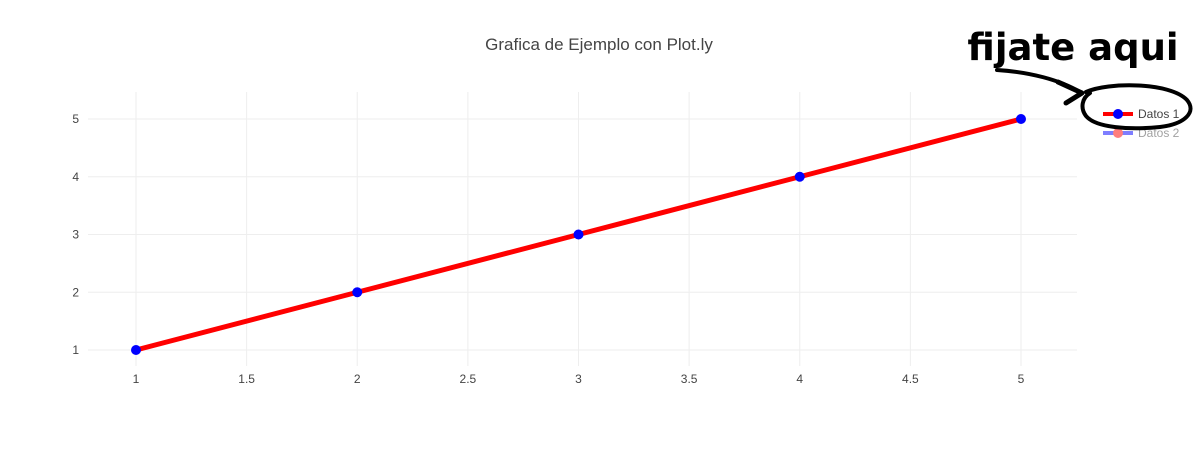  I want to click on annotation: fijate aqui, so click(1080, 78).